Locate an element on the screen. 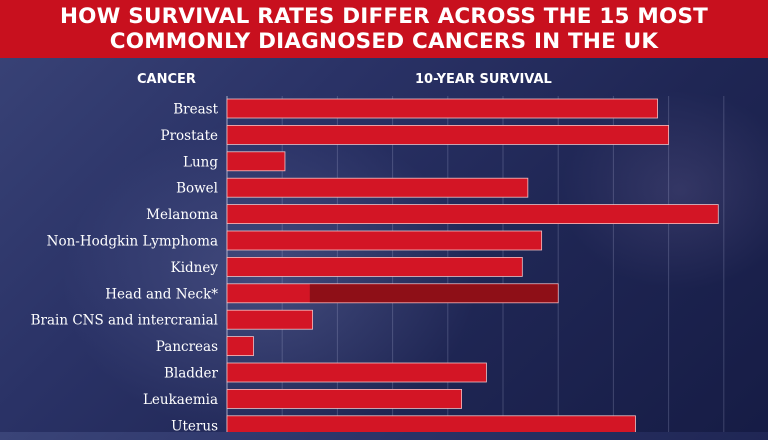 The image size is (768, 440). category-label: Pancreas is located at coordinates (187, 347).